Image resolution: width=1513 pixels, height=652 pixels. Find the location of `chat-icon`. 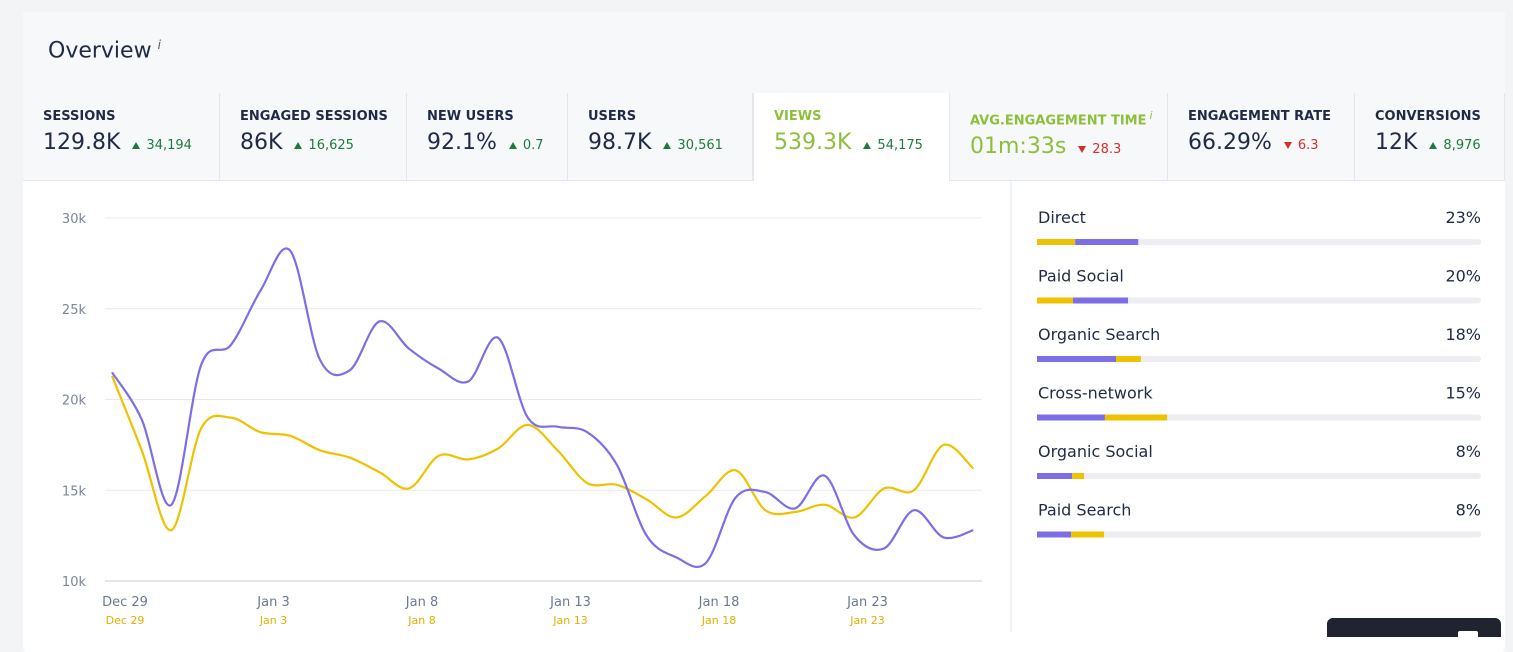

chat-icon is located at coordinates (1468, 634).